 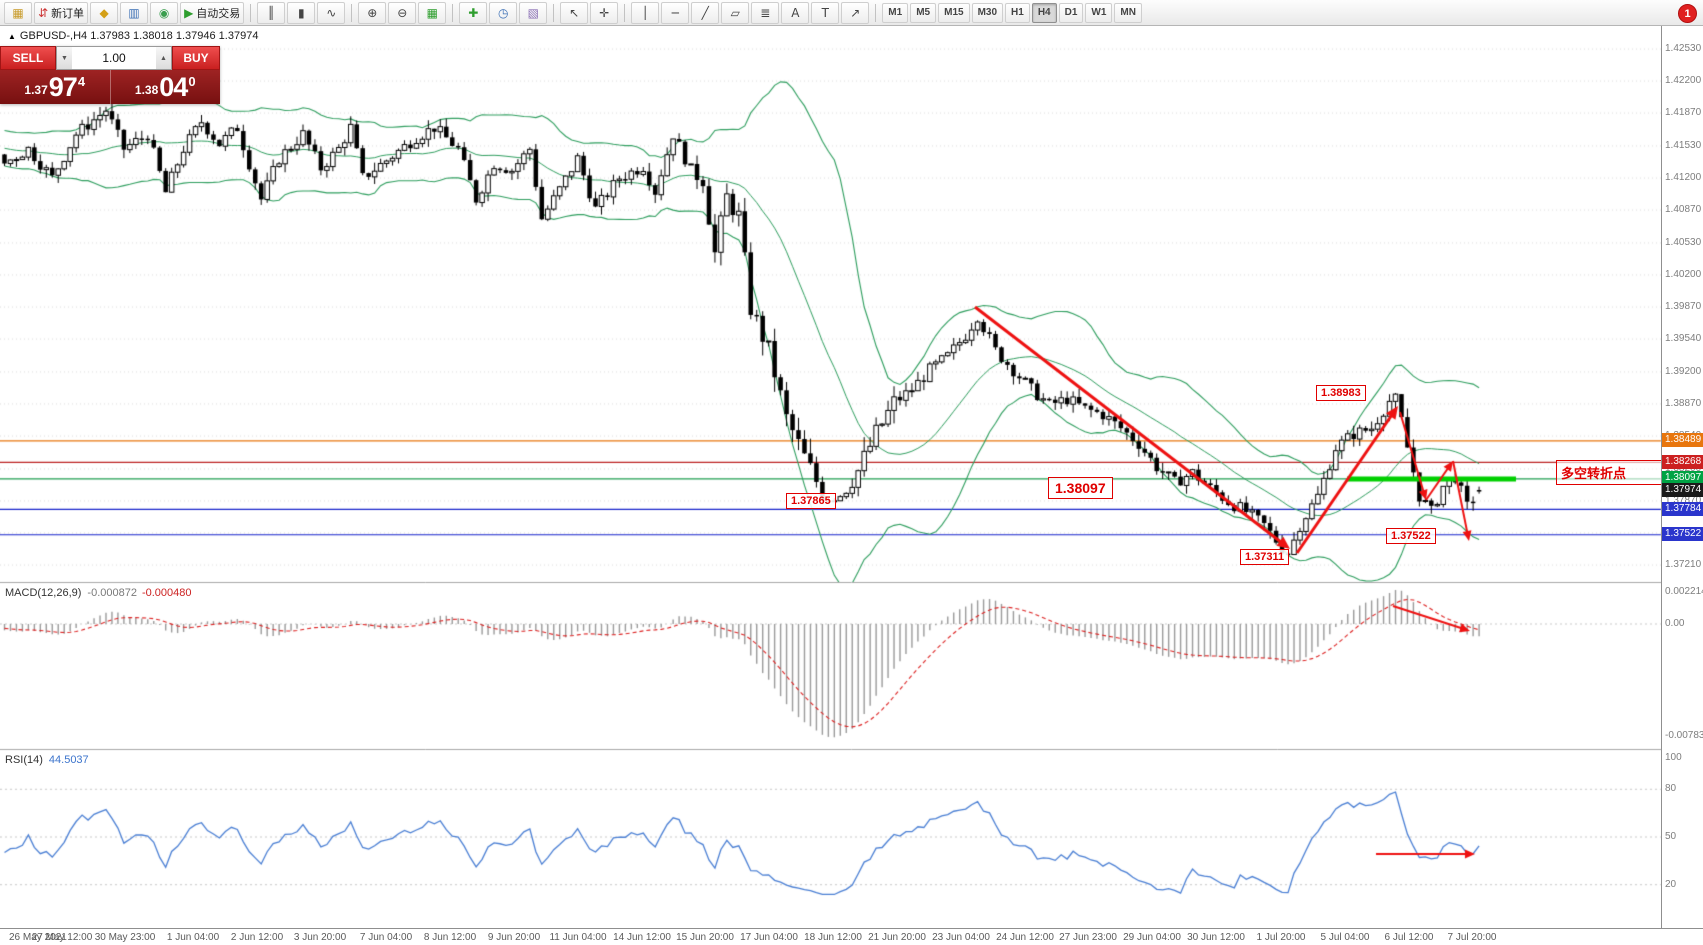 What do you see at coordinates (331, 12) in the screenshot?
I see `line-chart-icon: ∿` at bounding box center [331, 12].